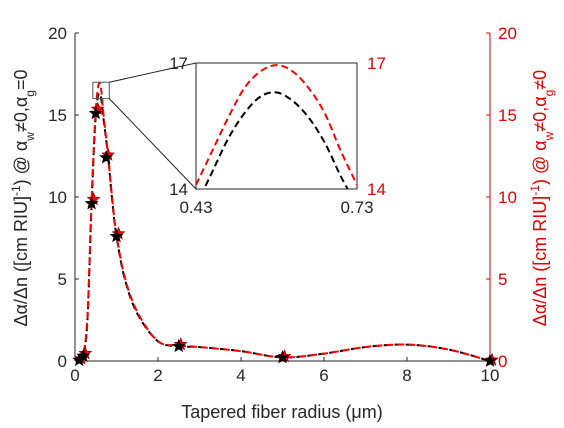 This screenshot has height=428, width=564. I want to click on y-left-tick-label: 0, so click(62, 361).